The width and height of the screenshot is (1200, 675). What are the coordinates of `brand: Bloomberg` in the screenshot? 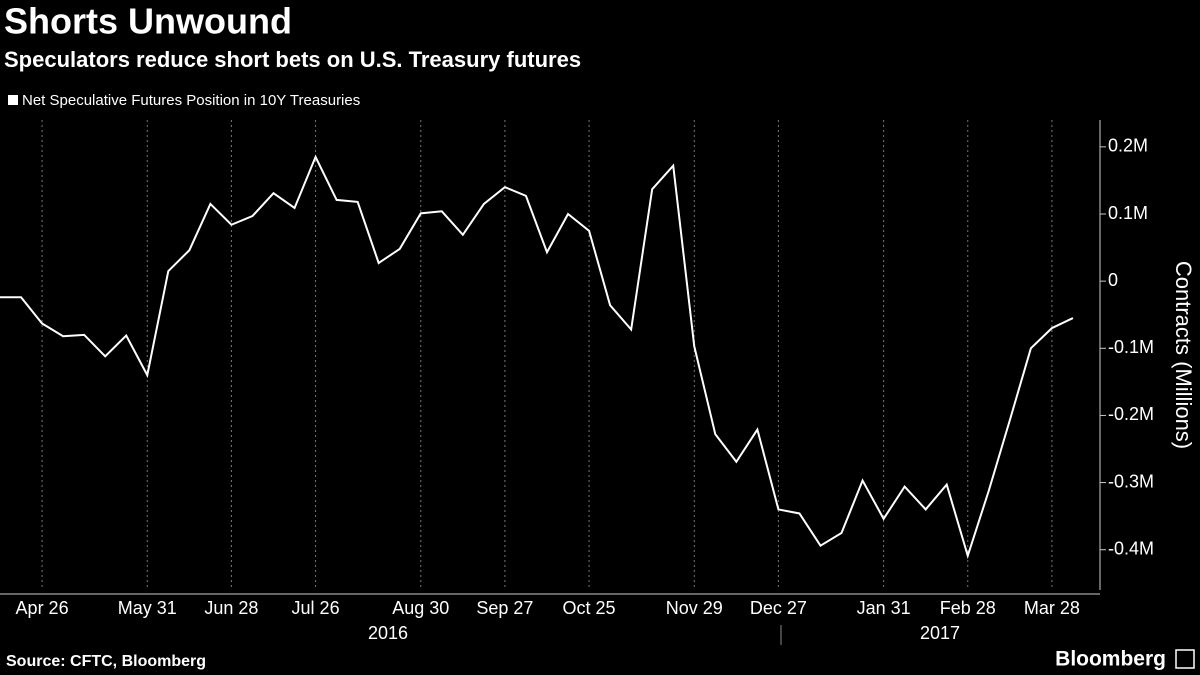 It's located at (1110, 659).